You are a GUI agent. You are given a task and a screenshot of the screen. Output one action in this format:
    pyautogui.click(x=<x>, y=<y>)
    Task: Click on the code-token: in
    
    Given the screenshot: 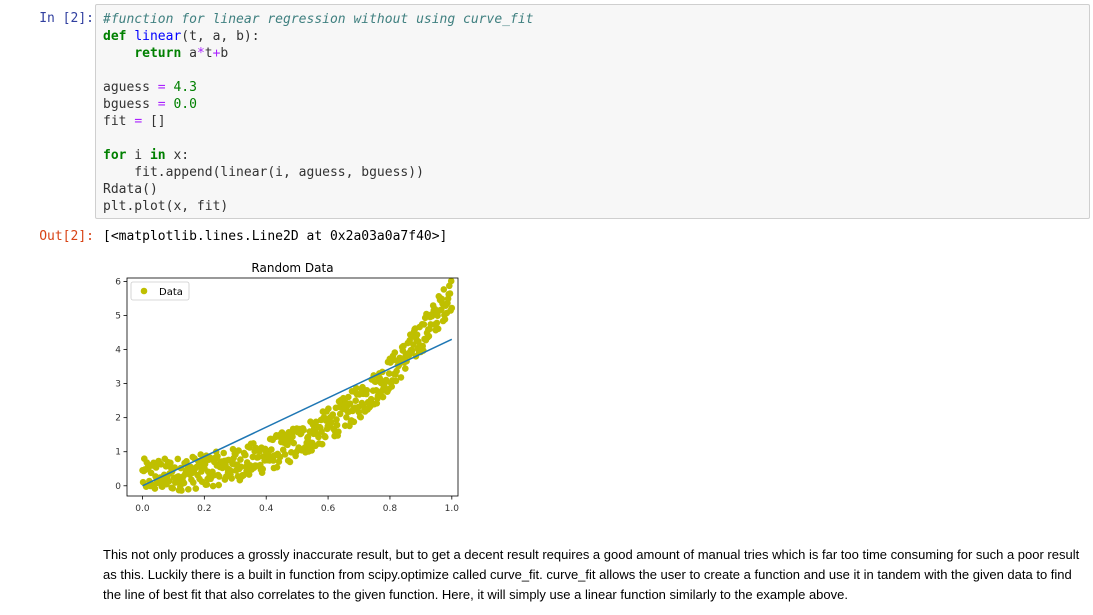 What is the action you would take?
    pyautogui.click(x=157, y=155)
    